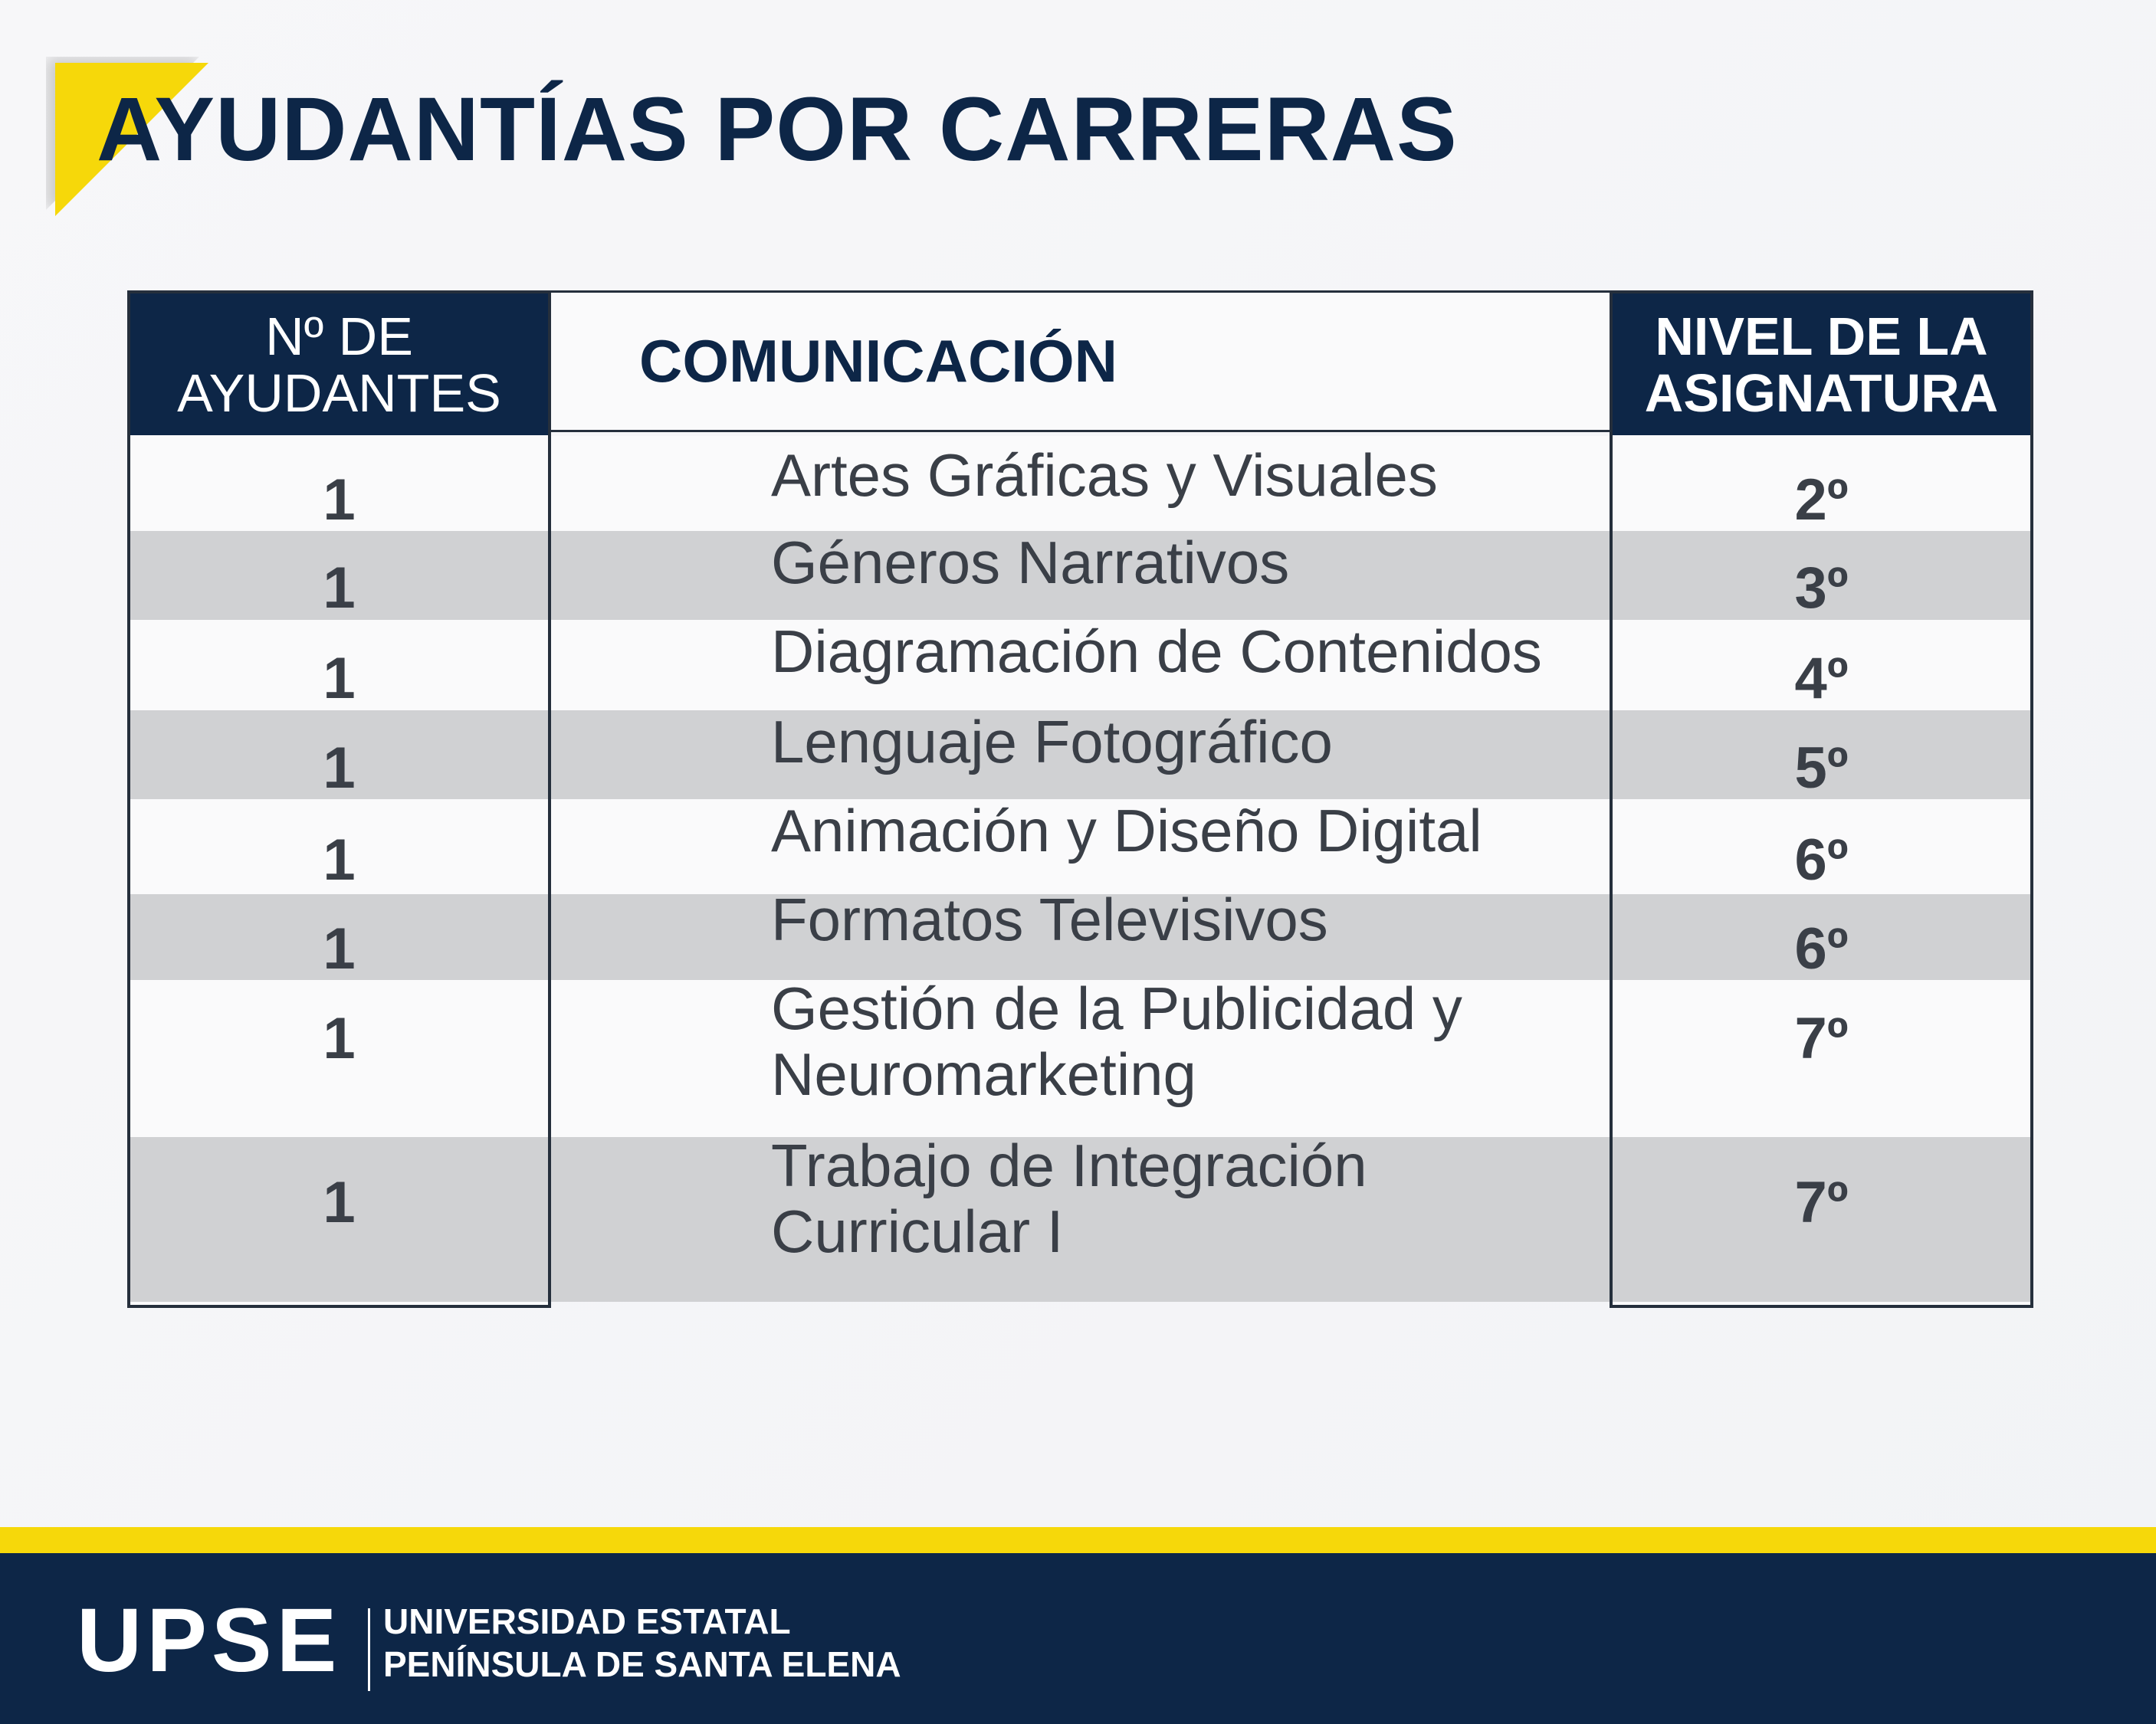 The image size is (2156, 1724). I want to click on subject-name: Formatos Televisivos, so click(1188, 919).